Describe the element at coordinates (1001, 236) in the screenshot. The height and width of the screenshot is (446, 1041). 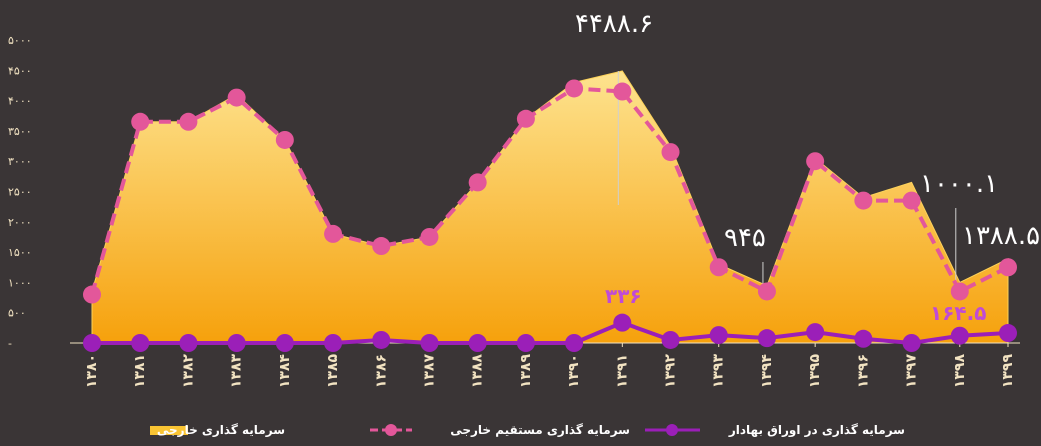
I see `data-label: ۱۳۸۸.۵` at that location.